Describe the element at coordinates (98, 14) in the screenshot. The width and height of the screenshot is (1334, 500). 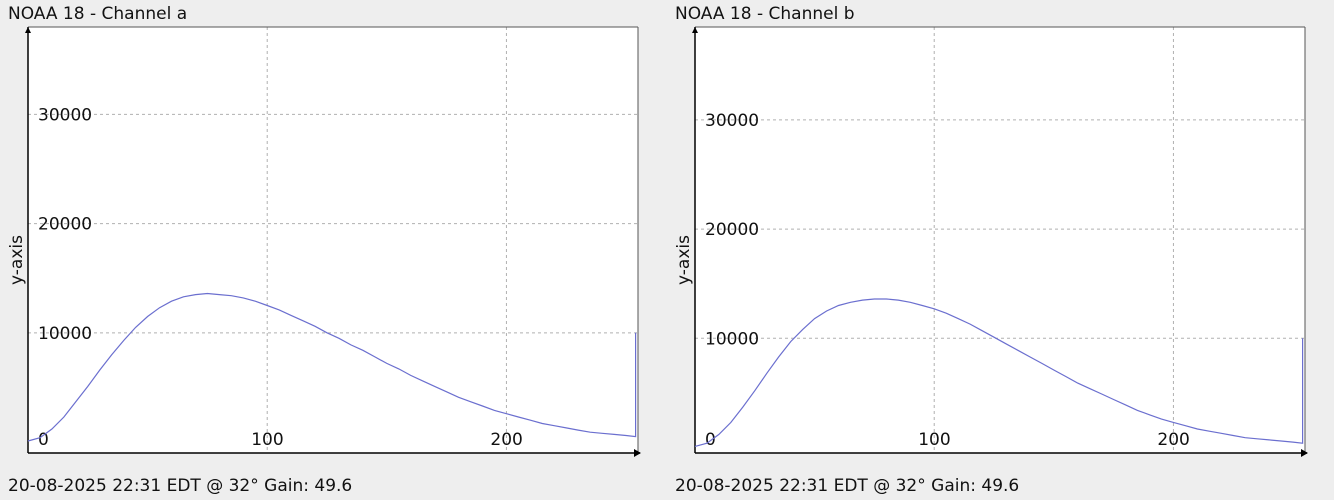
I see `chart-title: NOAA 18 - Channel a` at that location.